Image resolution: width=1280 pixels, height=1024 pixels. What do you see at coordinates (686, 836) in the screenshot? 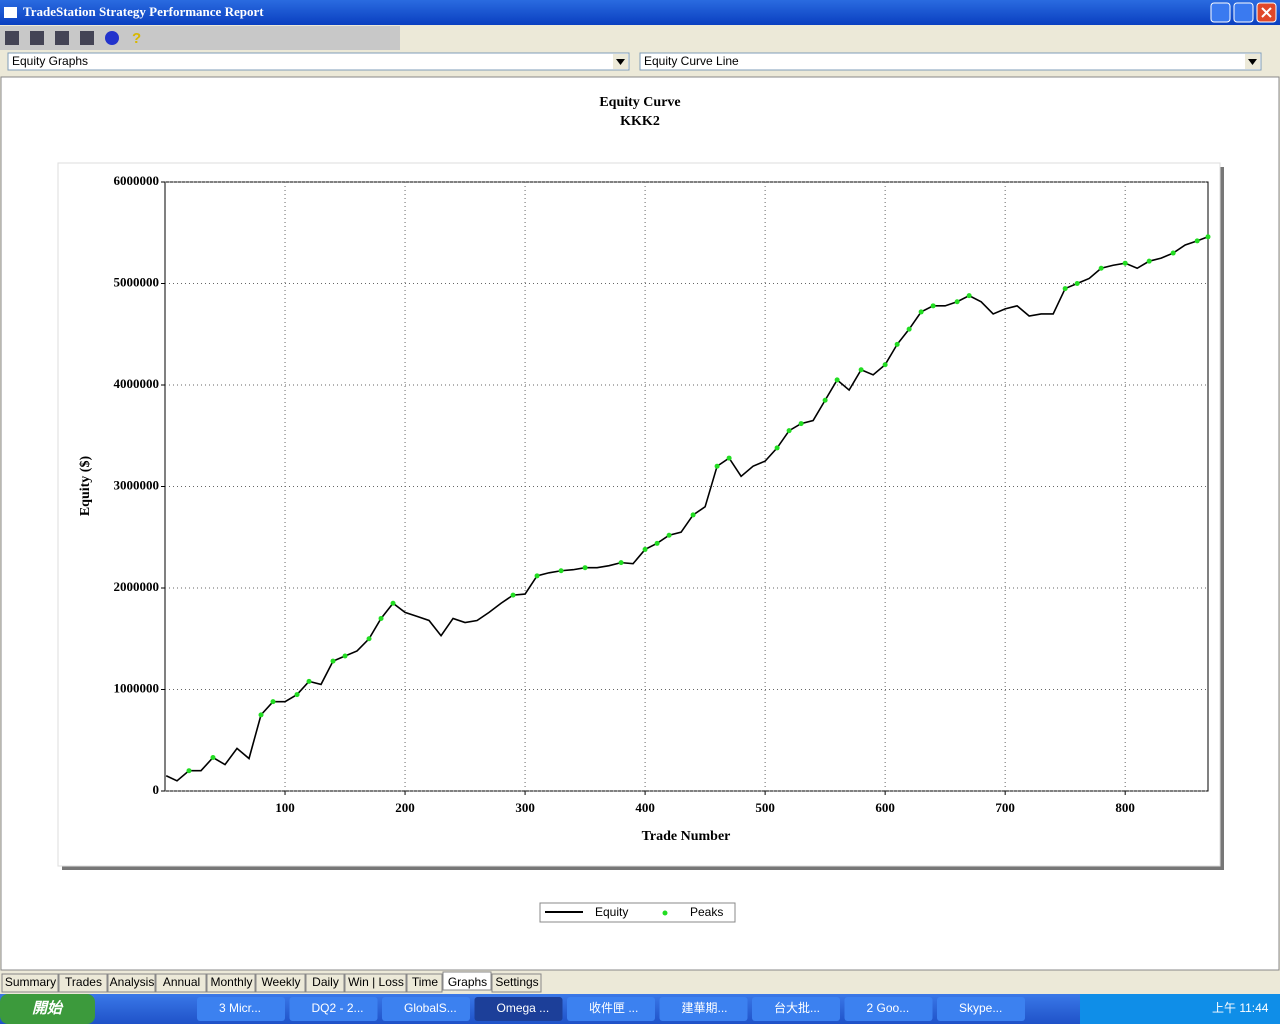
I see `x-axis-label: Trade Number` at bounding box center [686, 836].